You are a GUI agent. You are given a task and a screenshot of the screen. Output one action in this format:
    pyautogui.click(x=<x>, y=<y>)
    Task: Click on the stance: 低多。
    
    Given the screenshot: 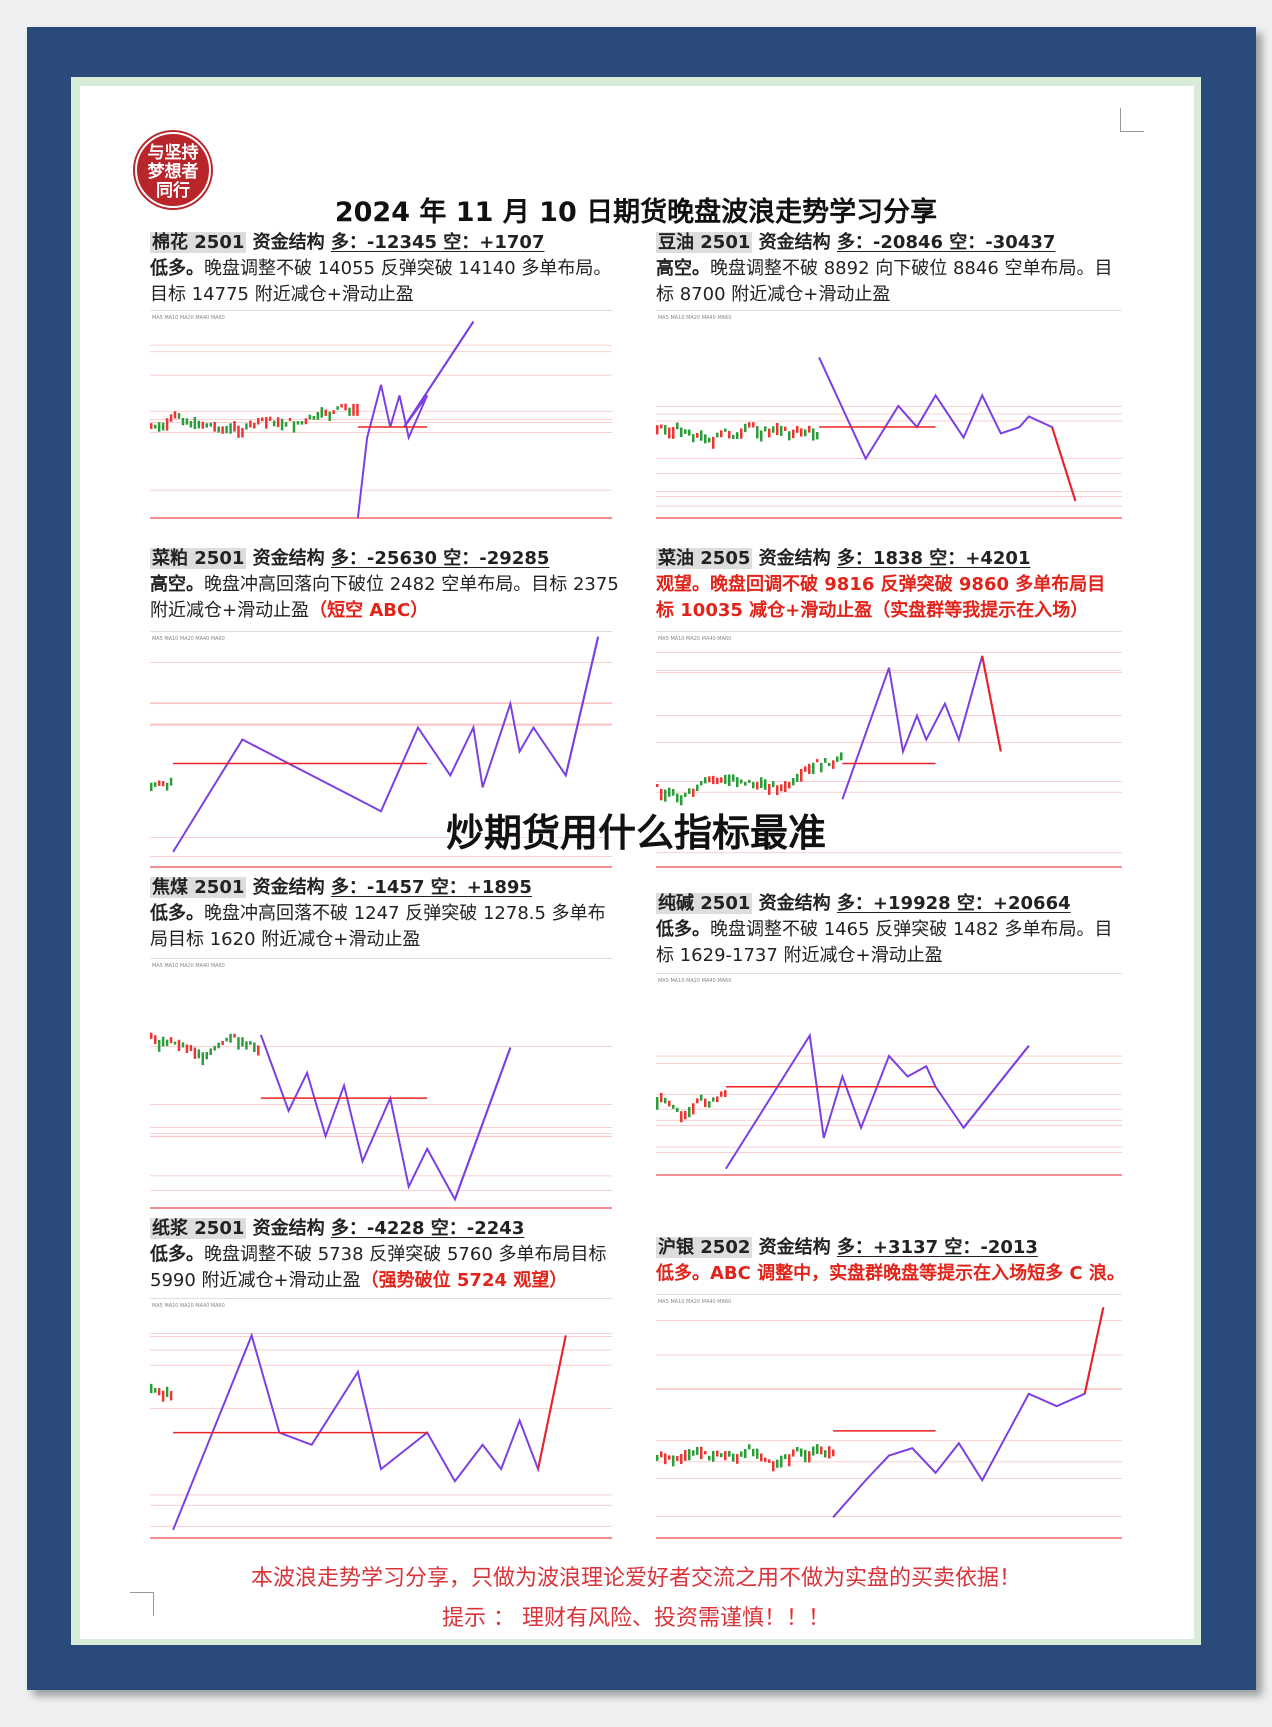 What is the action you would take?
    pyautogui.click(x=683, y=929)
    